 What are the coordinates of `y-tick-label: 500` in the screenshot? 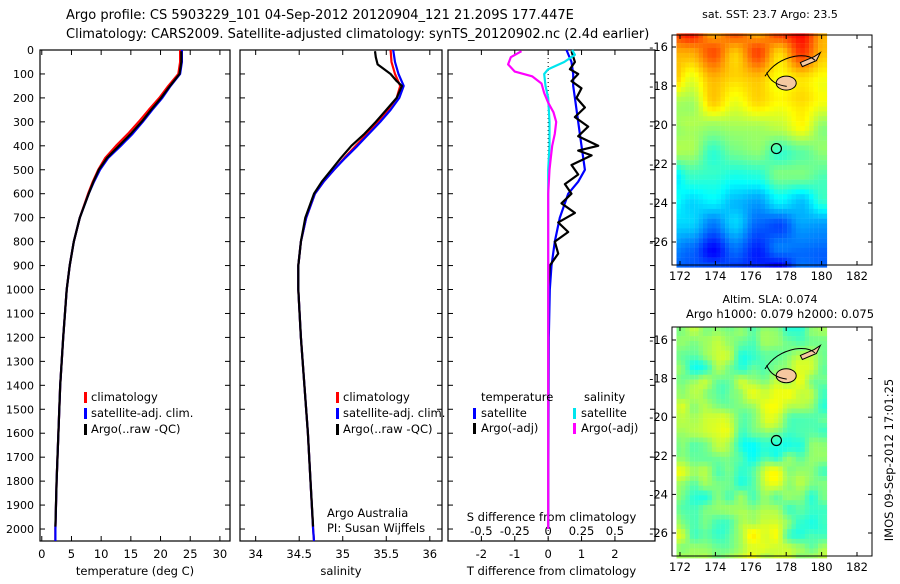 It's located at (23, 170).